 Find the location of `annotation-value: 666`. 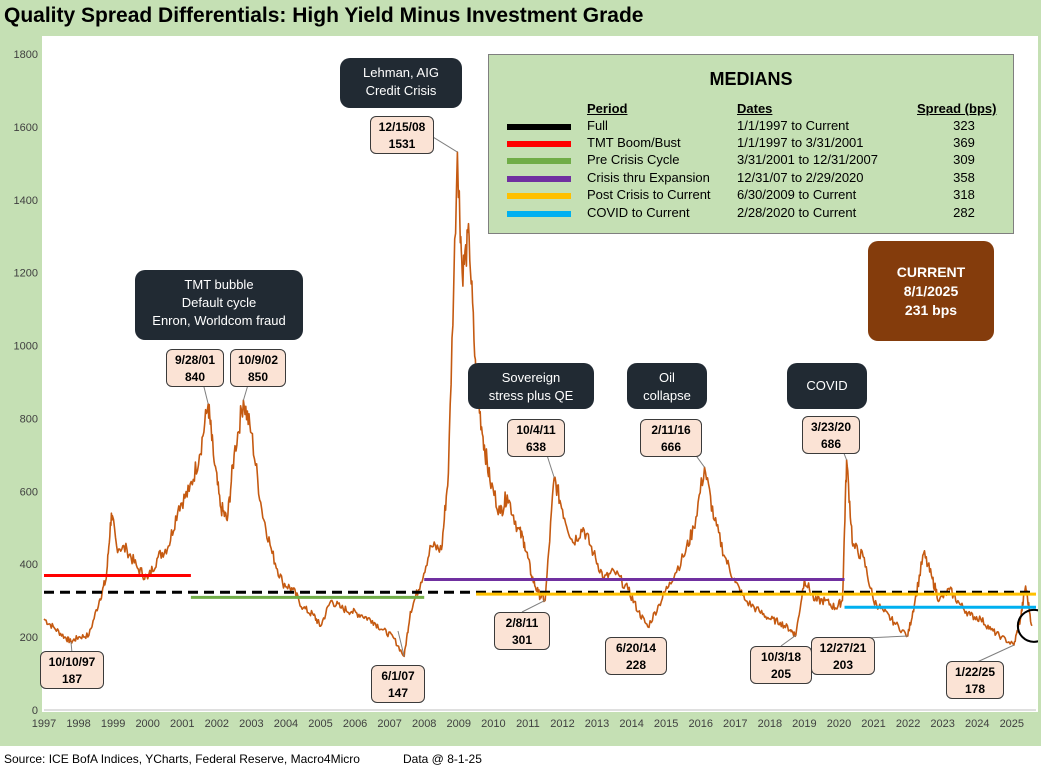

annotation-value: 666 is located at coordinates (671, 447).